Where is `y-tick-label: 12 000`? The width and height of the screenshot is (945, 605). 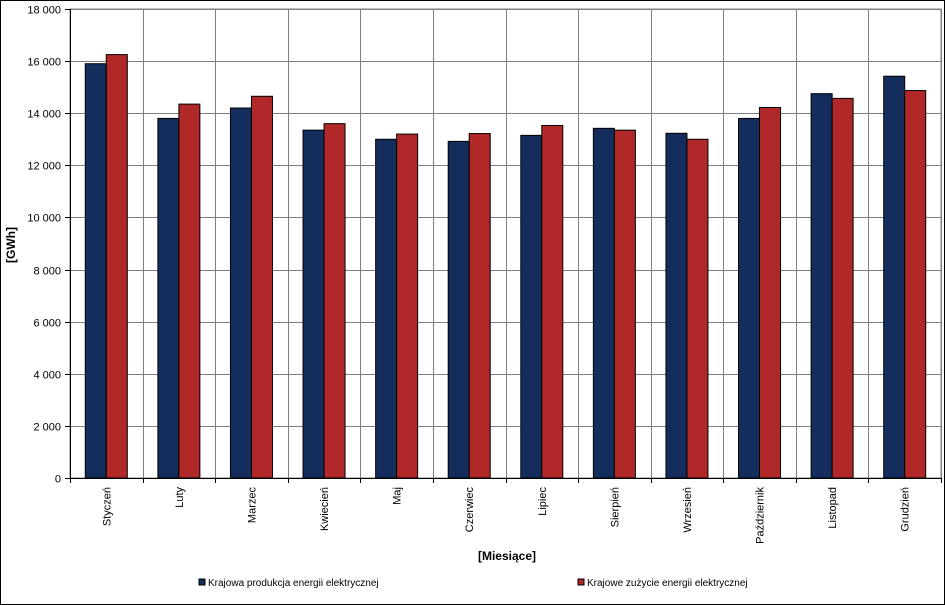 y-tick-label: 12 000 is located at coordinates (44, 167).